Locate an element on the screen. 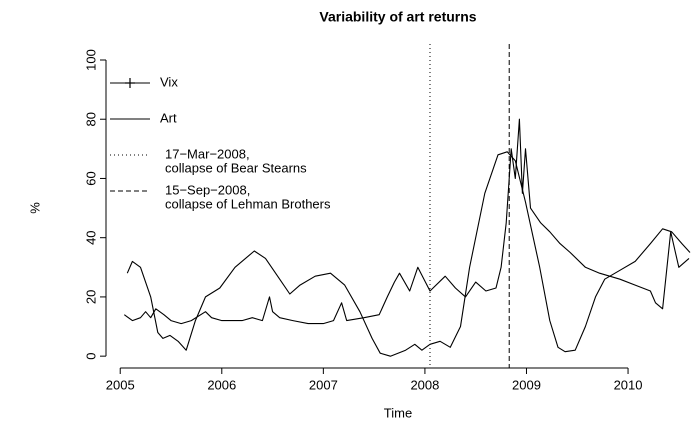 Image resolution: width=700 pixels, height=424 pixels. legend-label: Art is located at coordinates (168, 117).